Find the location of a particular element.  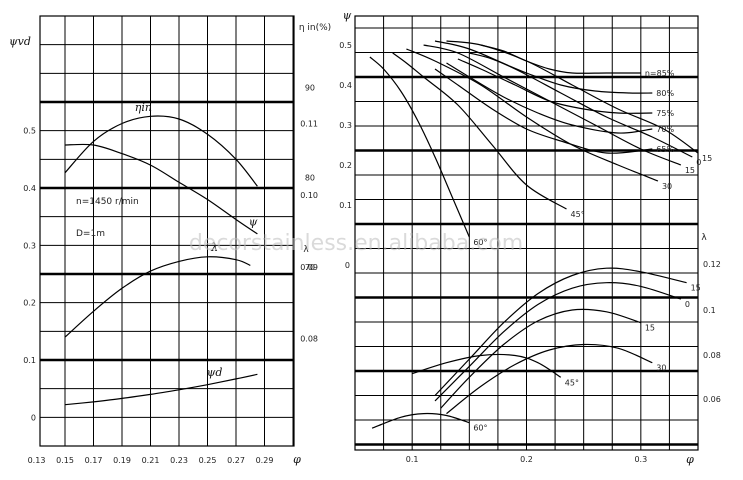

right-x-tick-label: 0.3 is located at coordinates (640, 459).